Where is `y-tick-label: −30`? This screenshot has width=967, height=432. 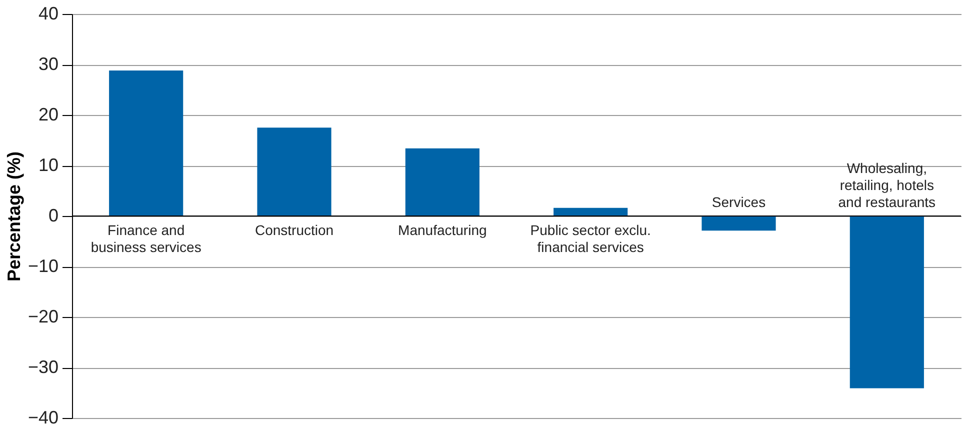
y-tick-label: −30 is located at coordinates (43, 367).